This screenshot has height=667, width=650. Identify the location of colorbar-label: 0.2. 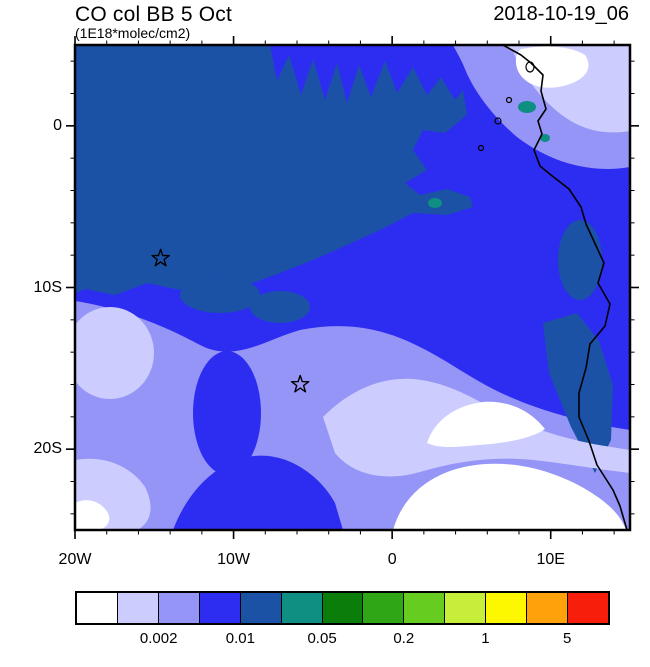
(404, 638).